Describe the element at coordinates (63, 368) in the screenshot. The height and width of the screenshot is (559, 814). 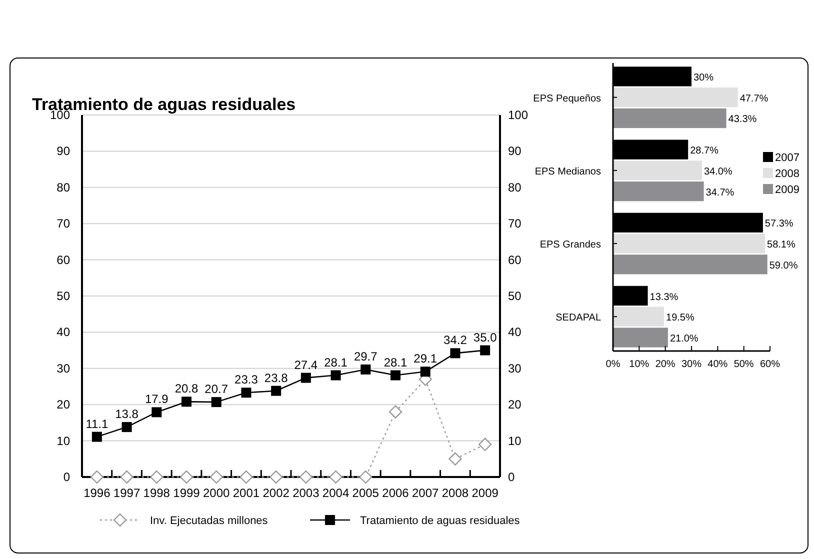
I see `y-tick-label: 30` at that location.